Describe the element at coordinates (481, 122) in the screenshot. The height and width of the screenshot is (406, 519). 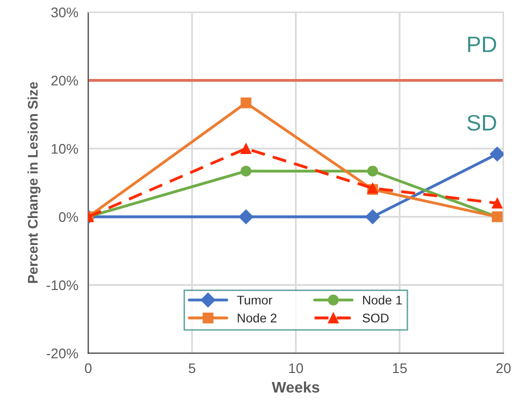
I see `annotation: SD` at that location.